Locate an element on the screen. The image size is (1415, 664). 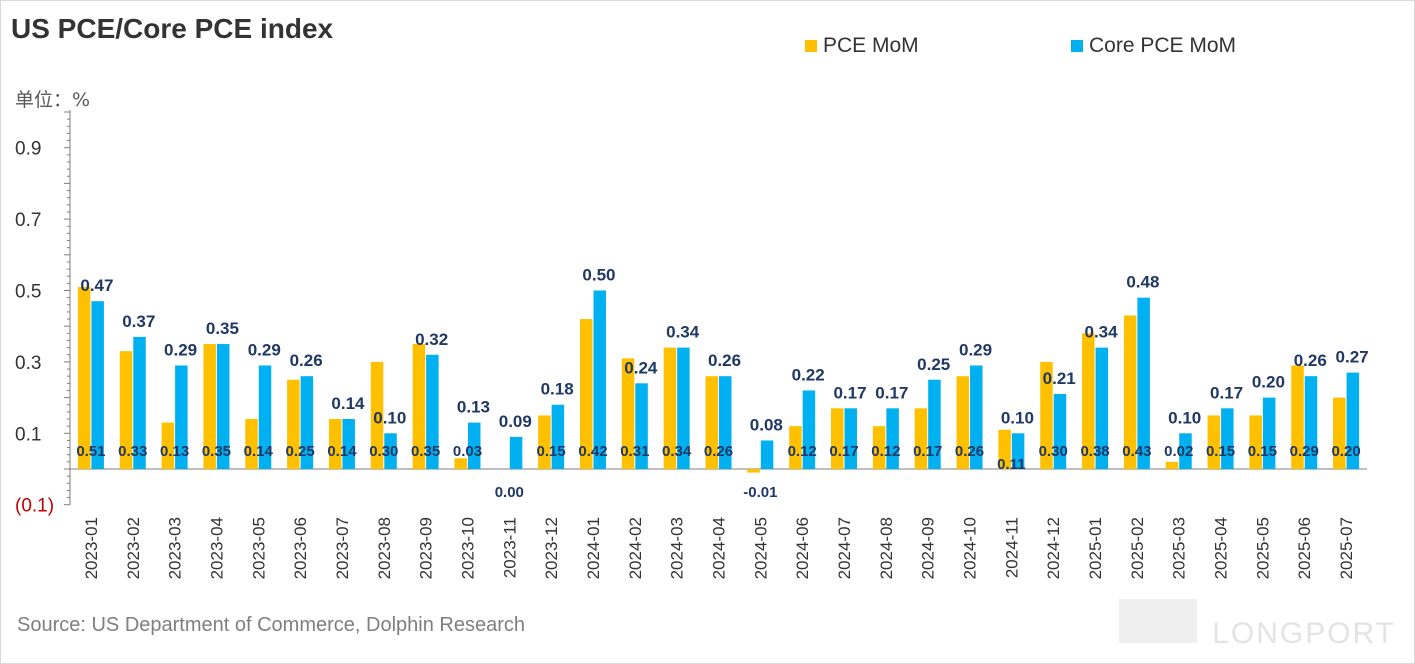
x-tick-label: 2023-05 is located at coordinates (258, 548).